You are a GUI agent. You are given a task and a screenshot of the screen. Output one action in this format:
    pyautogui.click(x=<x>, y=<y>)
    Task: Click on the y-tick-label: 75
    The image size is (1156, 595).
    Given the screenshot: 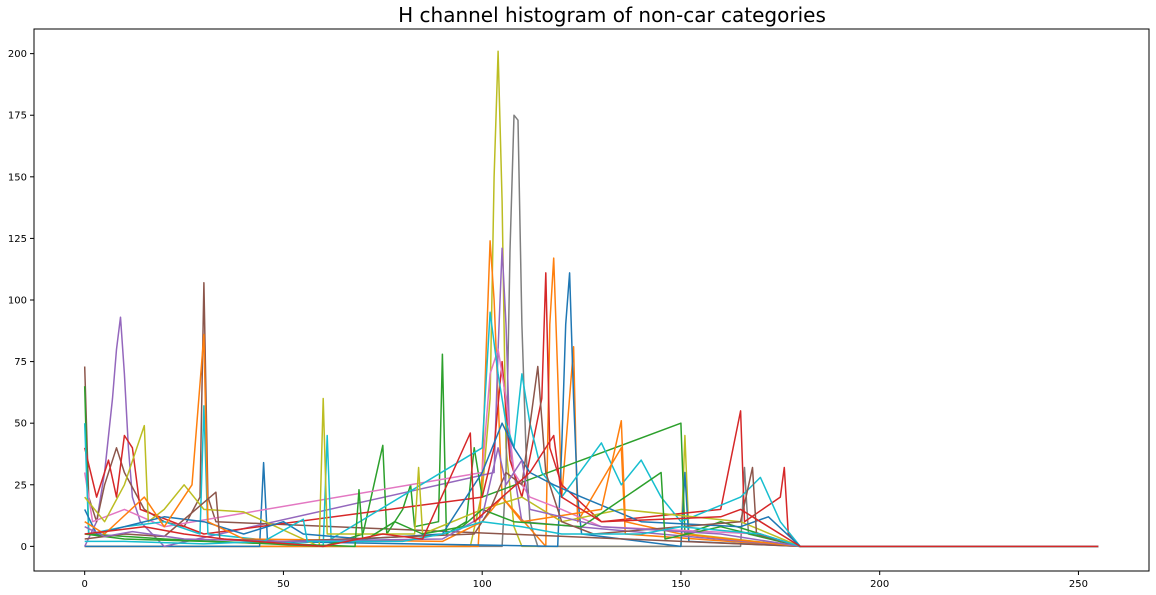 What is the action you would take?
    pyautogui.click(x=20, y=362)
    